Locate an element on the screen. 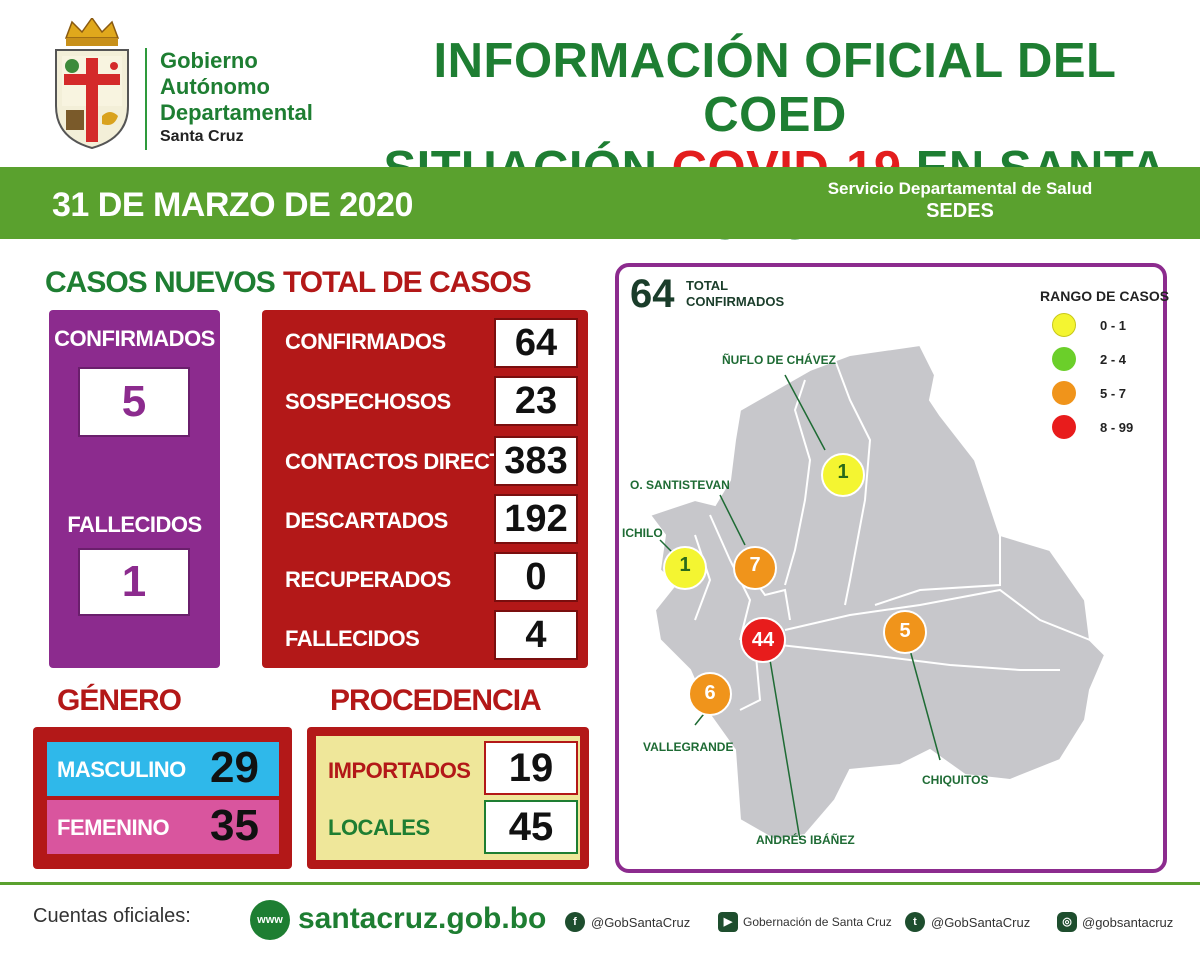 This screenshot has height=959, width=1200. map-total-label: TOTAL CONFIRMADOS is located at coordinates (735, 294).